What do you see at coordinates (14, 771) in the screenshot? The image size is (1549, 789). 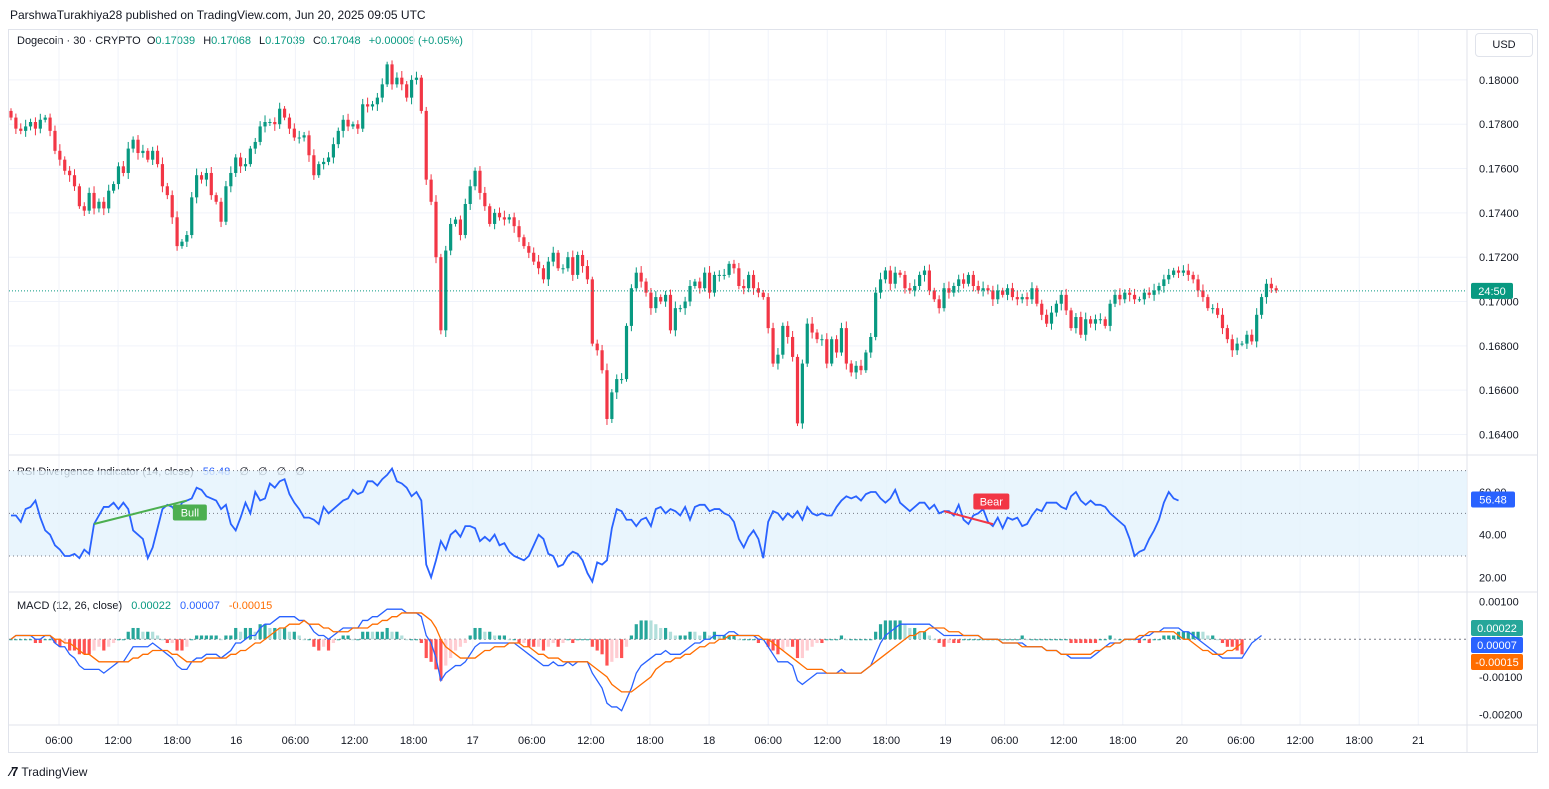 I see `tradingview-logo-icon: ⁄7` at bounding box center [14, 771].